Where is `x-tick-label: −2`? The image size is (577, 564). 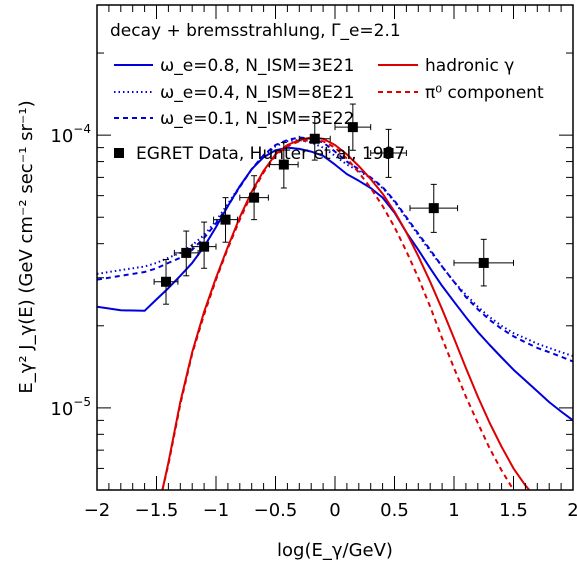
x-tick-label: −2 is located at coordinates (97, 510).